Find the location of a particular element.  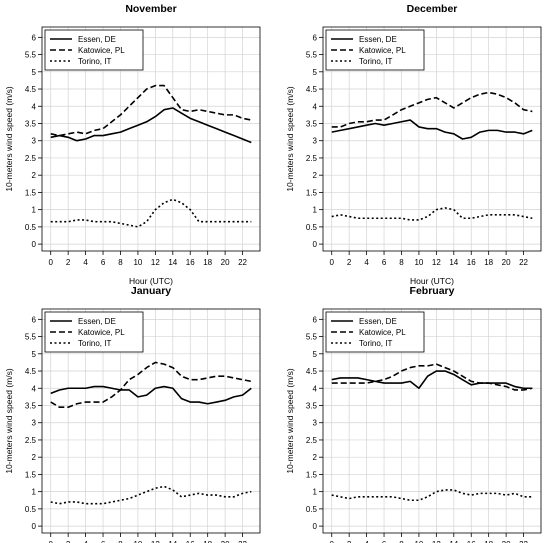

x-axis-label: Hour (UTC) is located at coordinates (432, 281).